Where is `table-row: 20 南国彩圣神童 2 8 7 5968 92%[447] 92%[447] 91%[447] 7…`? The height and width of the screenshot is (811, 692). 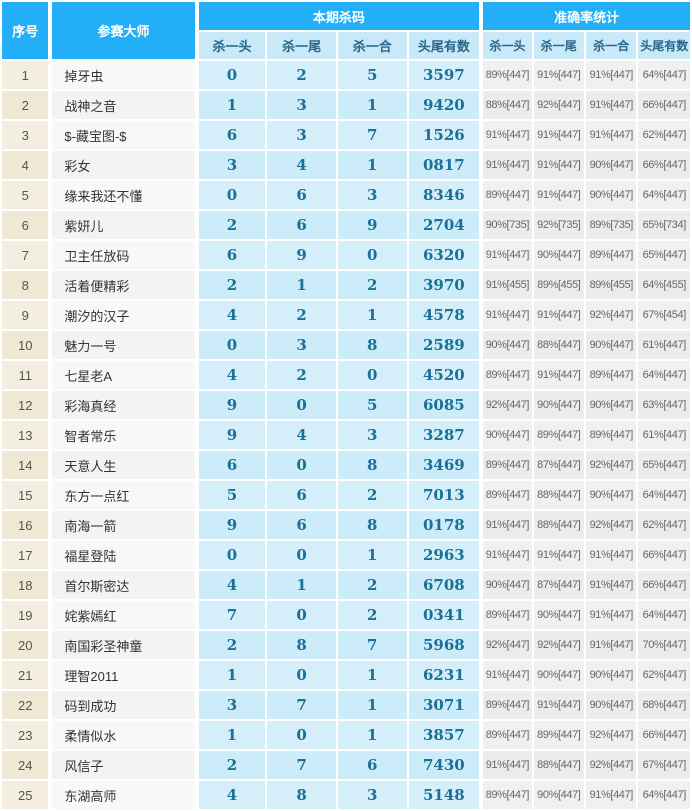 table-row: 20 南国彩圣神童 2 8 7 5968 92%[447] 92%[447] 91%[447] 7… is located at coordinates (346, 645).